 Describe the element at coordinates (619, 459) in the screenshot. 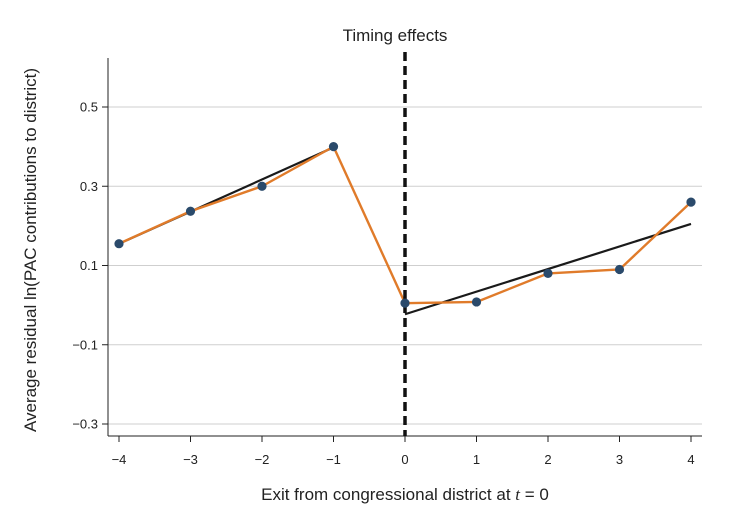

I see `x-tick-label-7: 3` at that location.